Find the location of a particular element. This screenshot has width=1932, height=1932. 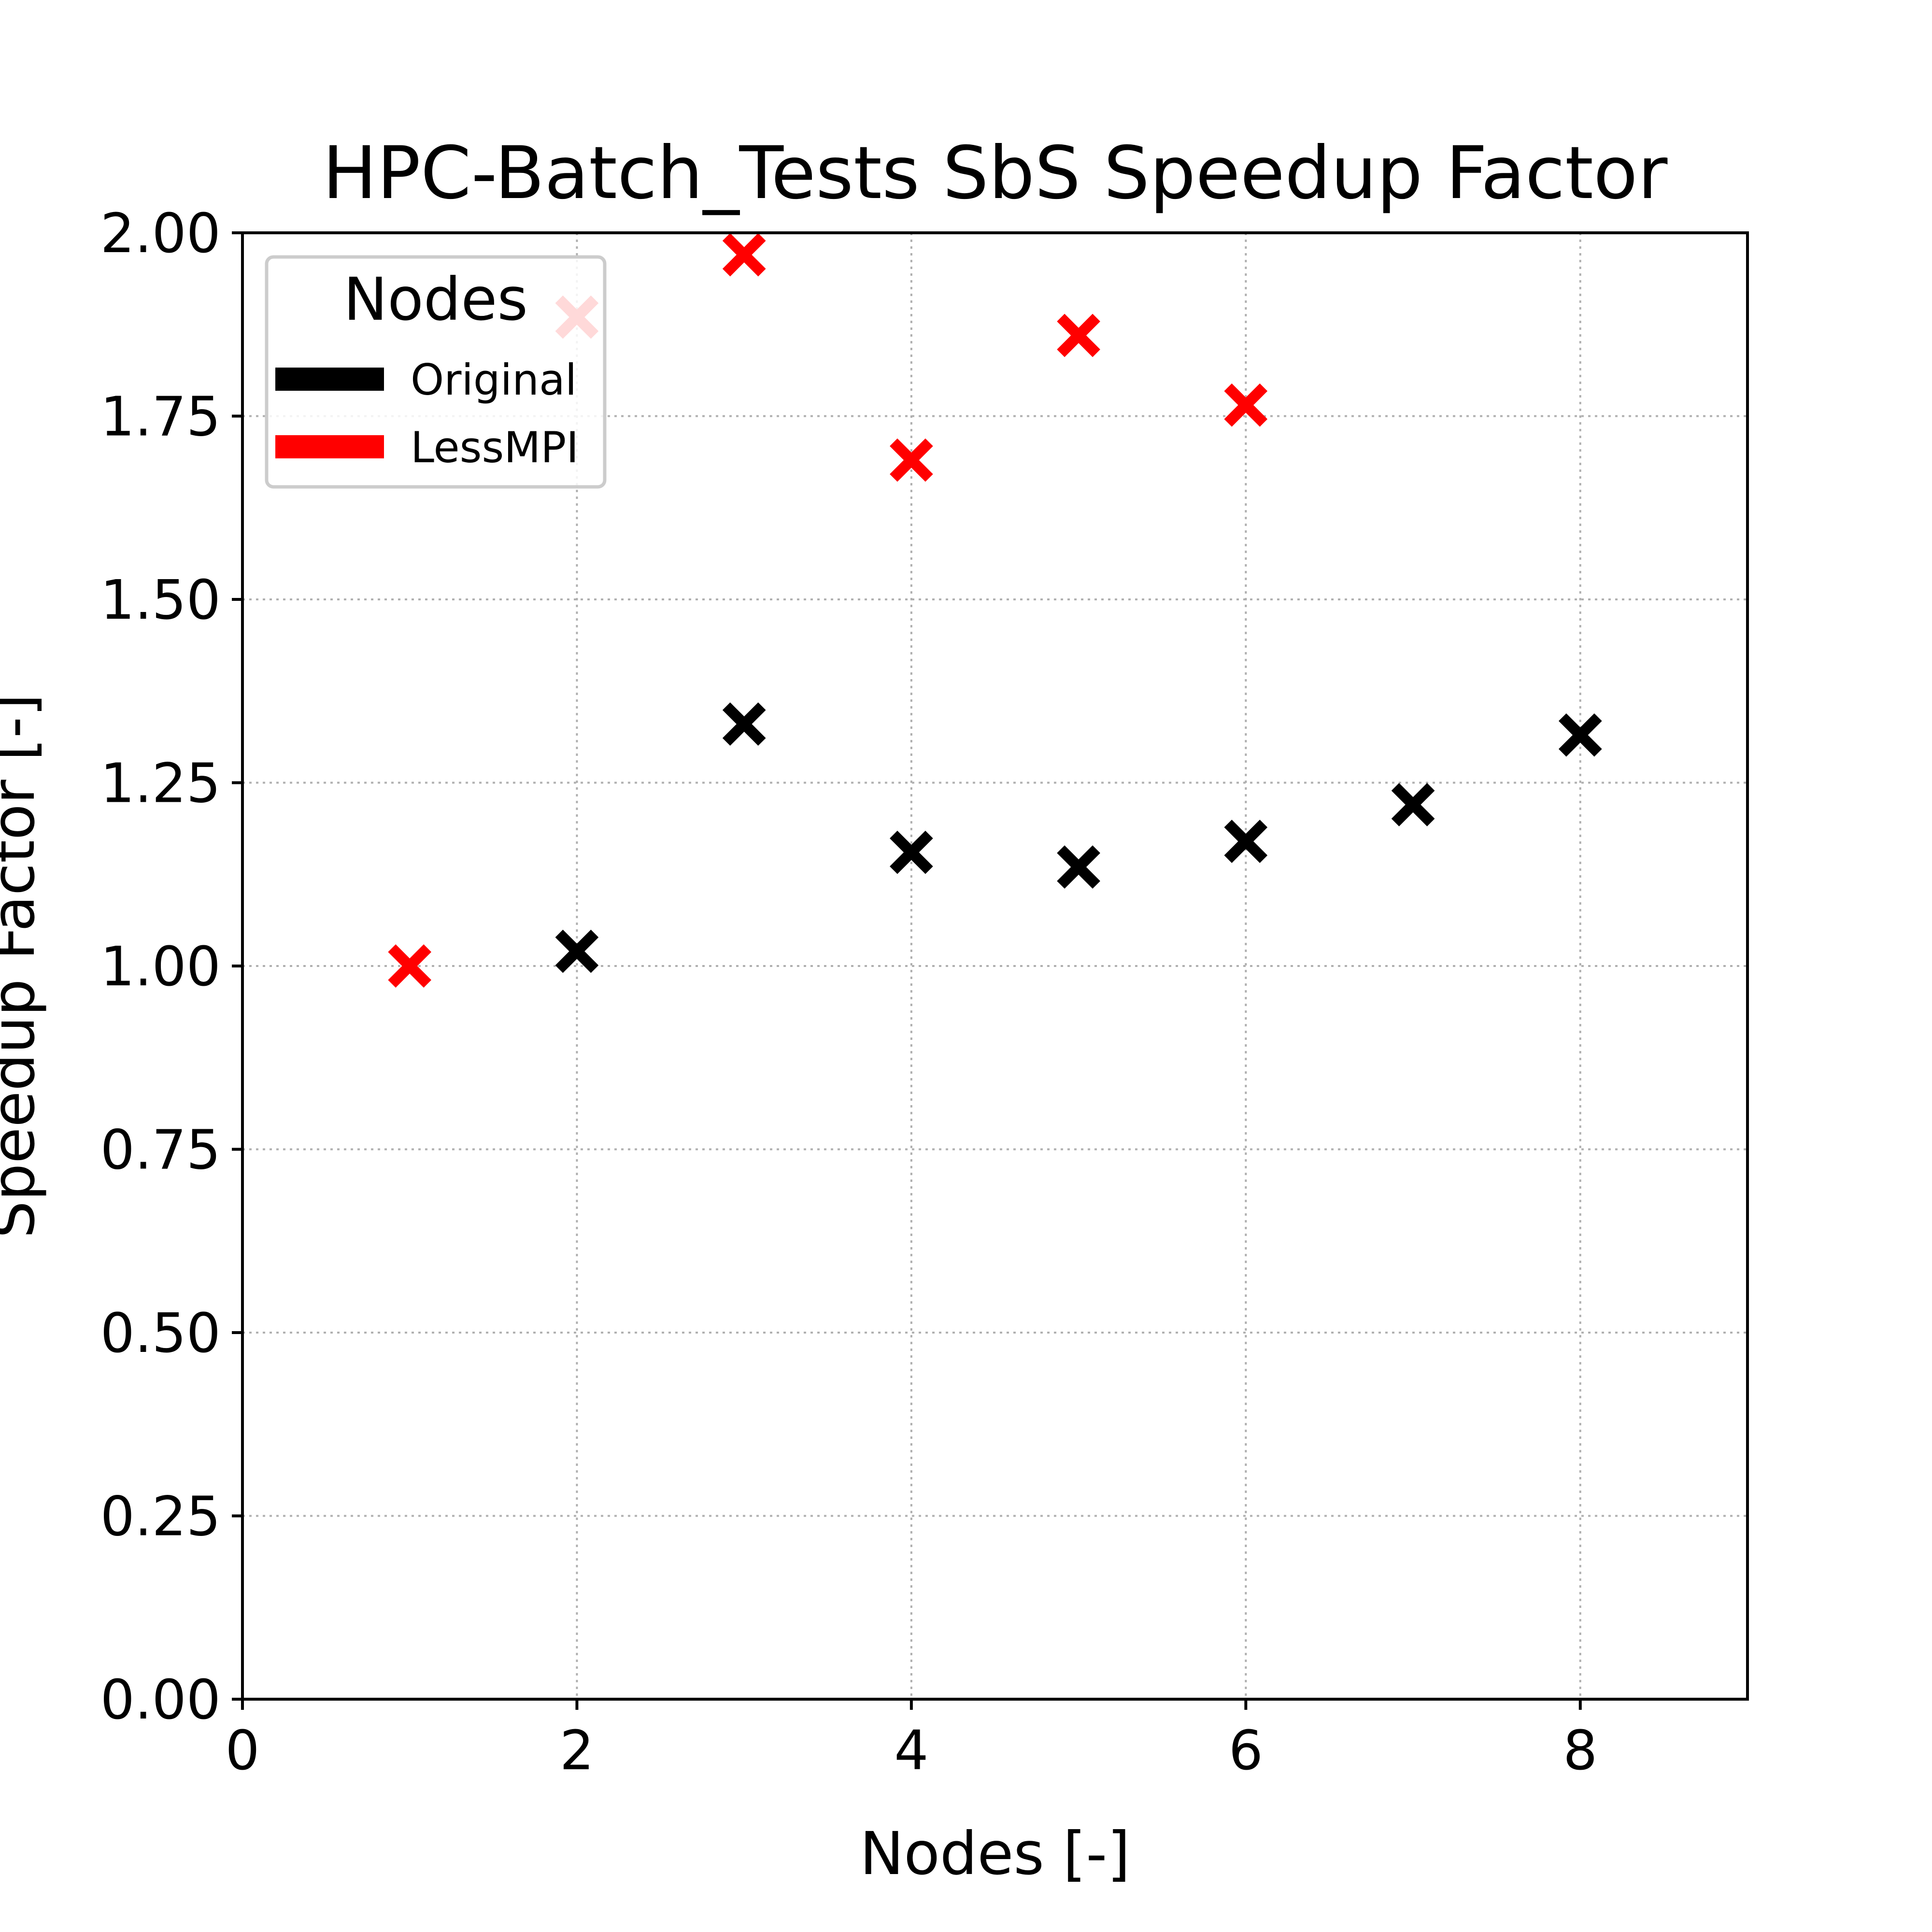

y-tick-label: 0.25 is located at coordinates (160, 1517).